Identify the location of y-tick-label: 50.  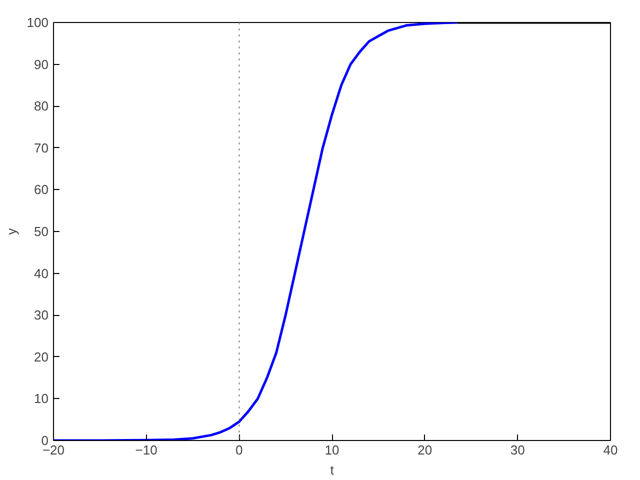
(41, 231).